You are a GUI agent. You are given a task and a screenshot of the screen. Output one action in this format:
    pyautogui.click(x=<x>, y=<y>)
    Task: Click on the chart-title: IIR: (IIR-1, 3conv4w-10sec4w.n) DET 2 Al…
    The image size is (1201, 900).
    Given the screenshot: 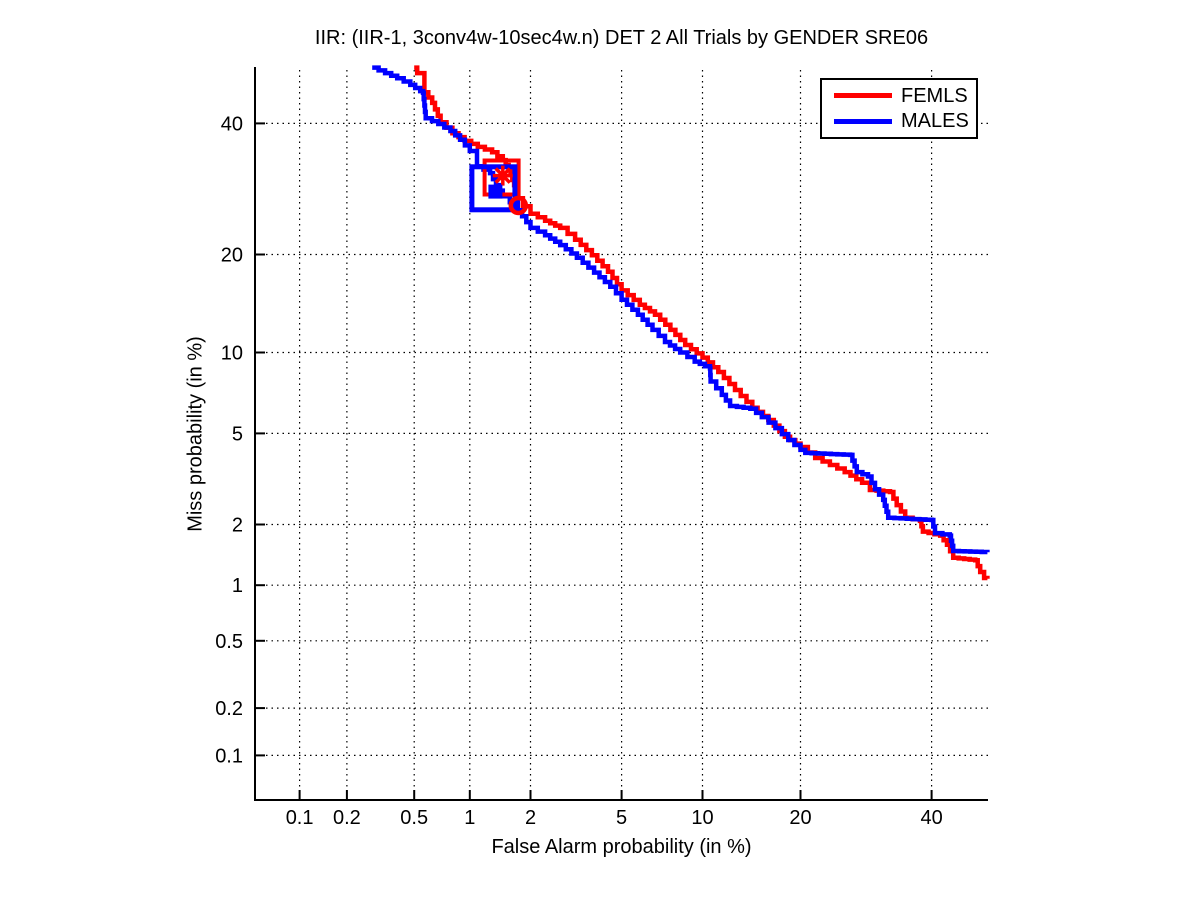 What is the action you would take?
    pyautogui.click(x=621, y=38)
    